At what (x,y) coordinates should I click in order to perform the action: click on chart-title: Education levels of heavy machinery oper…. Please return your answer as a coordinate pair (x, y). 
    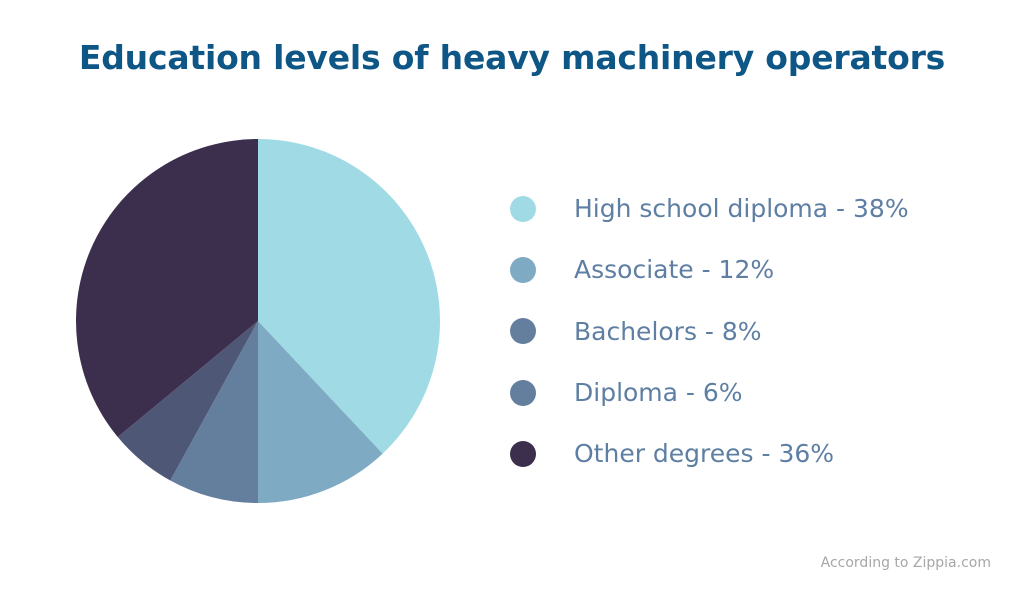
    Looking at the image, I should click on (512, 57).